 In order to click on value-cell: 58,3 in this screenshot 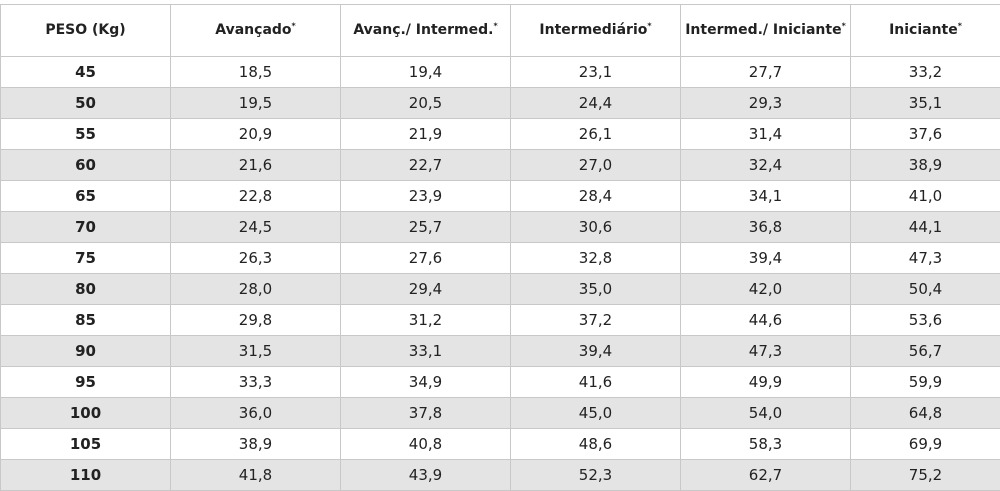, I will do `click(766, 444)`.